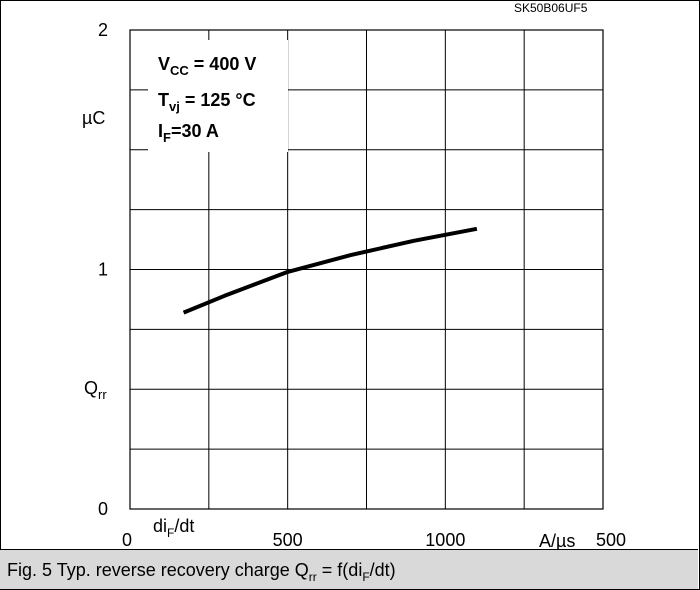 The image size is (700, 590). What do you see at coordinates (188, 133) in the screenshot?
I see `condition-if: IF=30 A` at bounding box center [188, 133].